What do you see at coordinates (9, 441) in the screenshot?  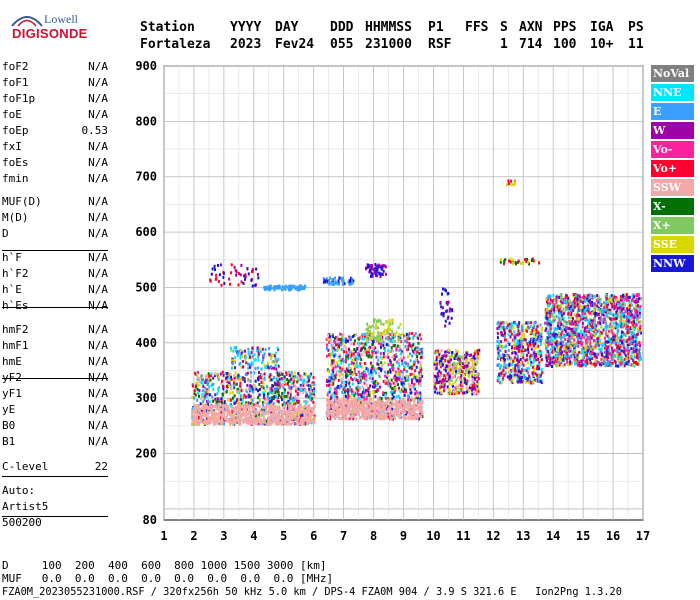 I see `param-name: B1` at bounding box center [9, 441].